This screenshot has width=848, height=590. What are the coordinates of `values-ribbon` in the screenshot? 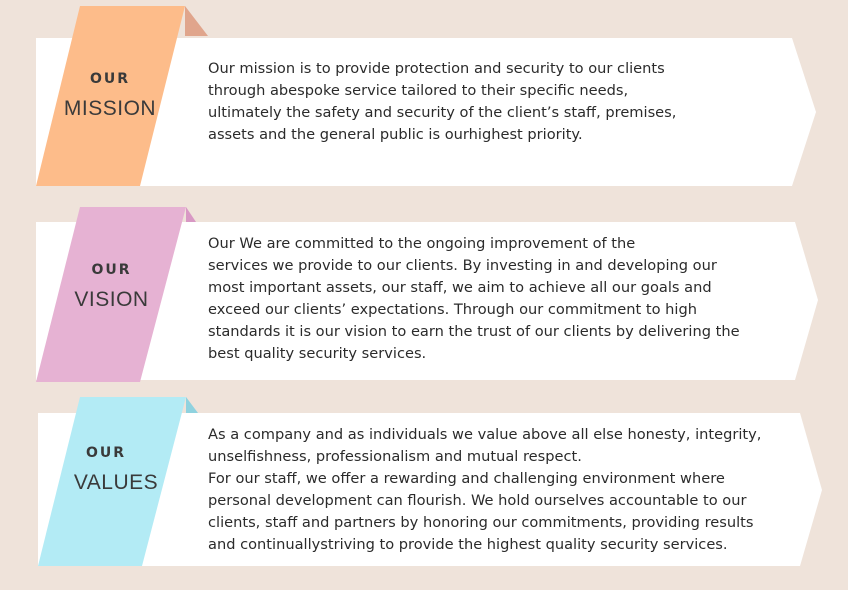 It's located at (112, 481).